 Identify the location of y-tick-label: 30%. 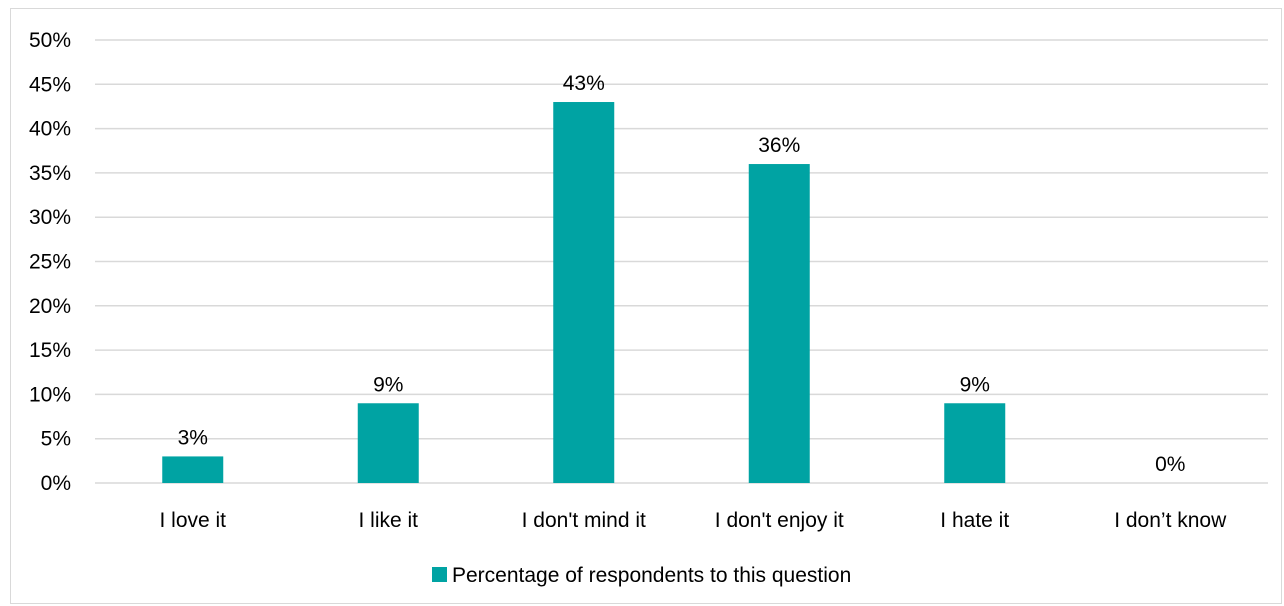
(50, 217).